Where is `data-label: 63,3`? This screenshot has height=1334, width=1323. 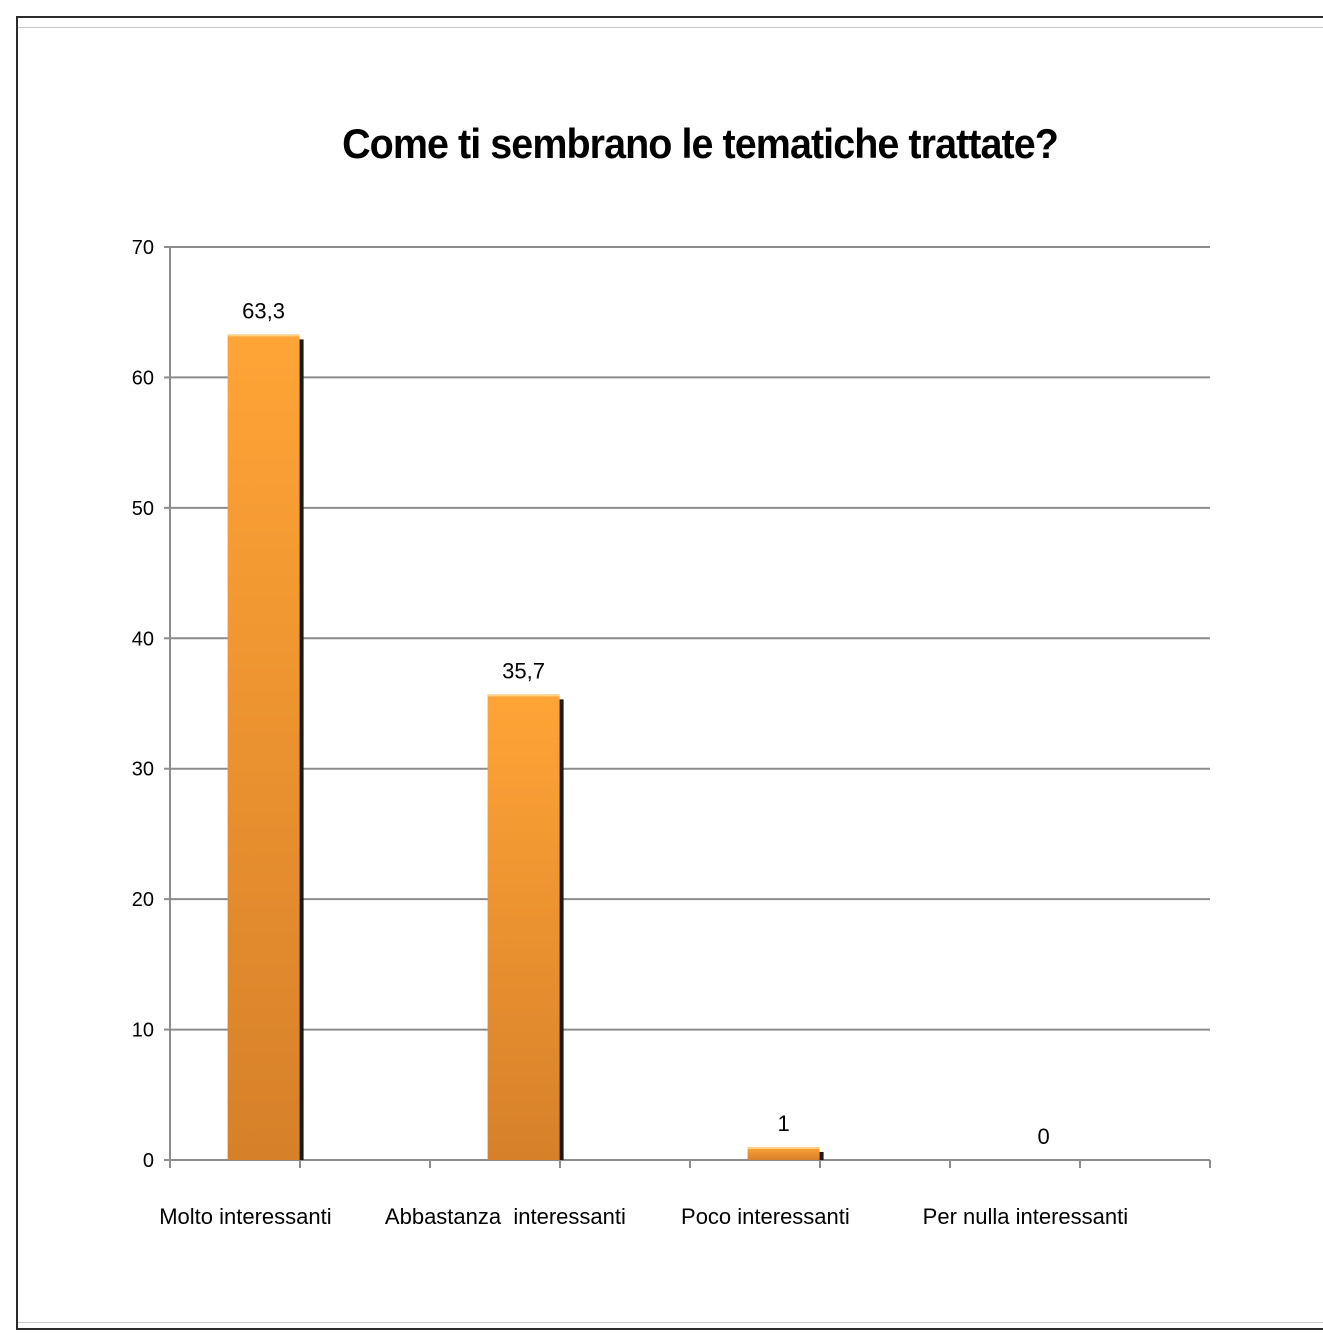
data-label: 63,3 is located at coordinates (263, 310).